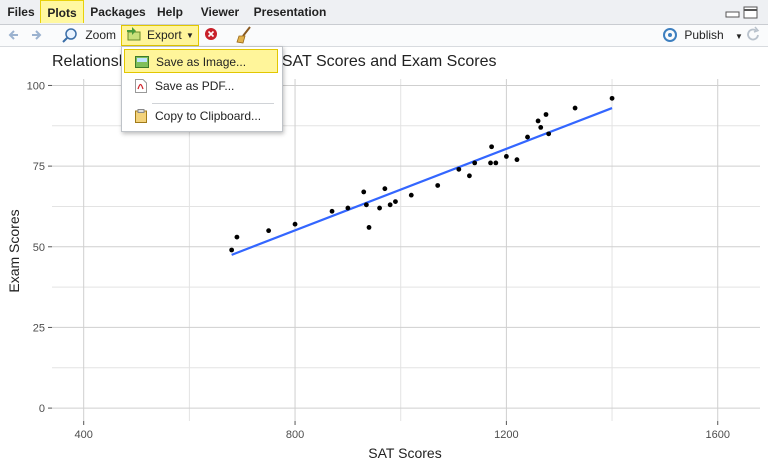 This screenshot has width=768, height=468. I want to click on x-axis-label: SAT Scores, so click(404, 453).